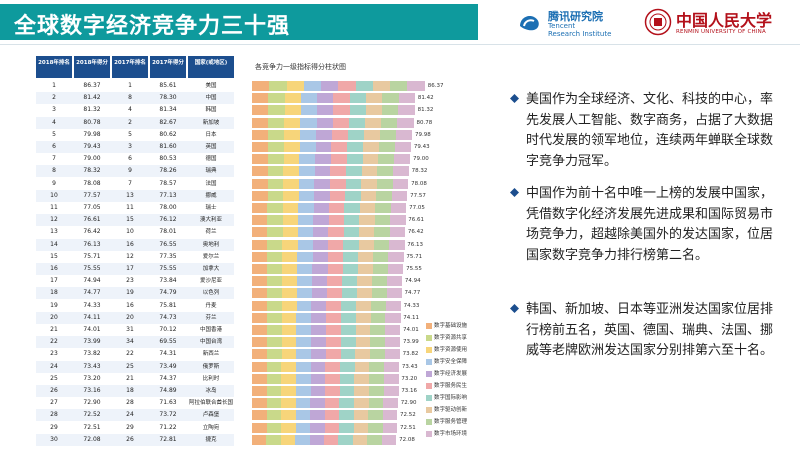 This screenshot has width=800, height=449. Describe the element at coordinates (54, 232) in the screenshot. I see `cell-rank-2018: 13` at that location.